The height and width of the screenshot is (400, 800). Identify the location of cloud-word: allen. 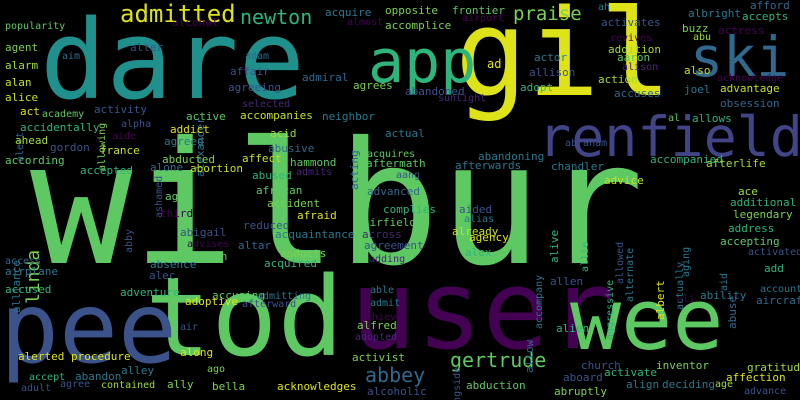
(567, 281).